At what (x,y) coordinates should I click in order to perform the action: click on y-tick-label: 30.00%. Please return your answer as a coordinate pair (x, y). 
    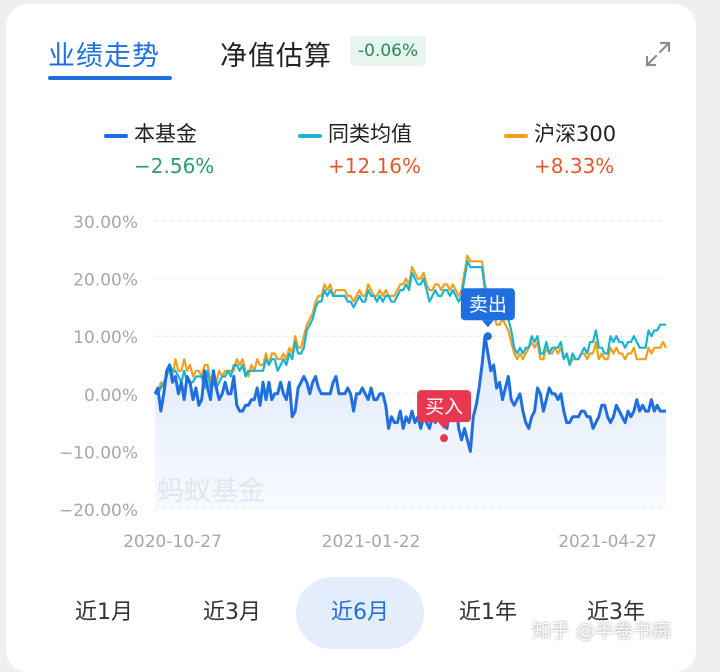
    Looking at the image, I should click on (105, 223).